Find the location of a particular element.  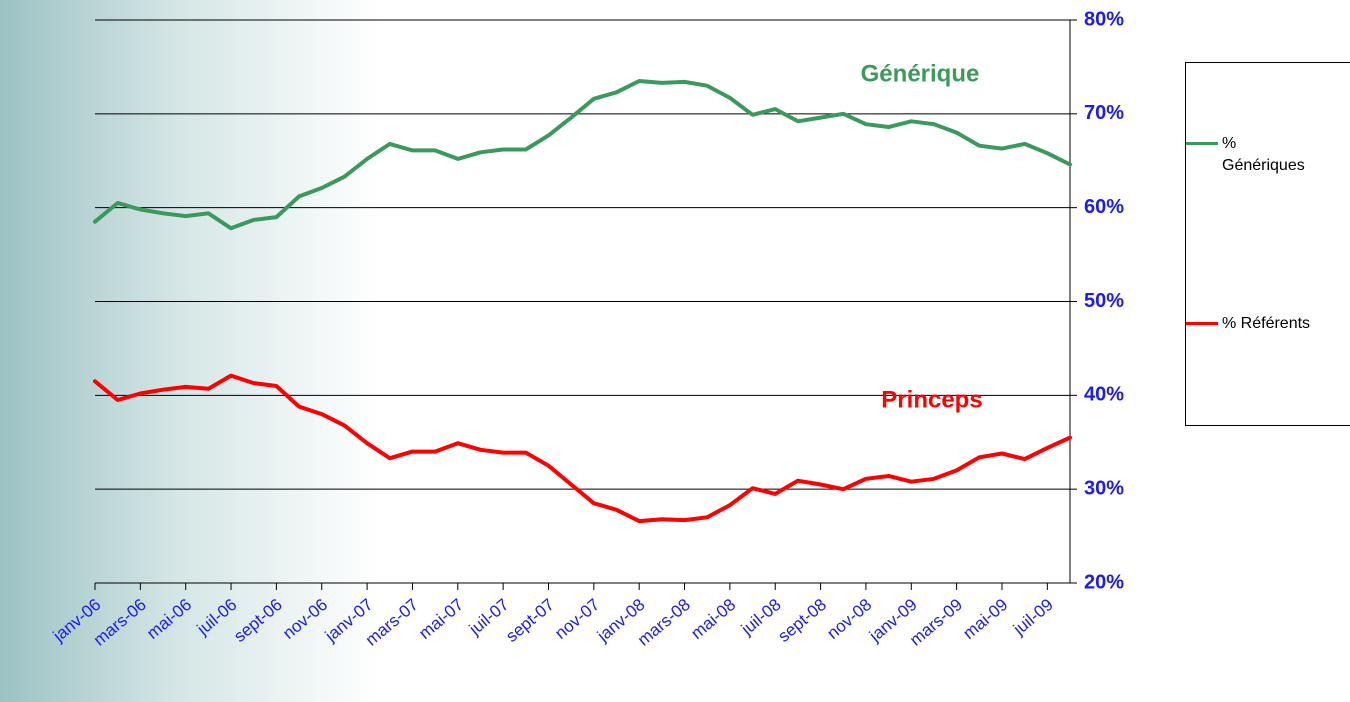

y-tick-label: 50% is located at coordinates (1104, 301).